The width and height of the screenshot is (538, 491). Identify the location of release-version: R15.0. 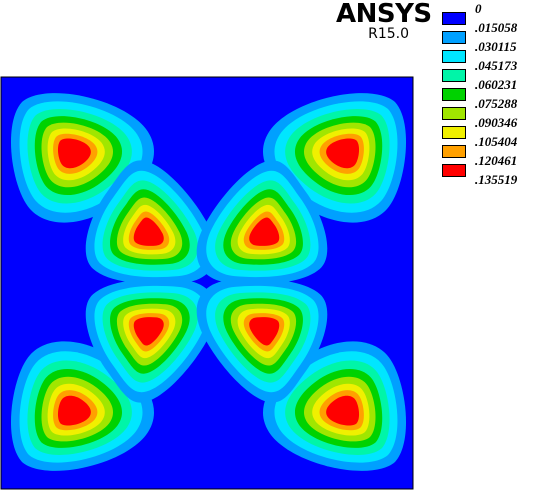
(388, 34).